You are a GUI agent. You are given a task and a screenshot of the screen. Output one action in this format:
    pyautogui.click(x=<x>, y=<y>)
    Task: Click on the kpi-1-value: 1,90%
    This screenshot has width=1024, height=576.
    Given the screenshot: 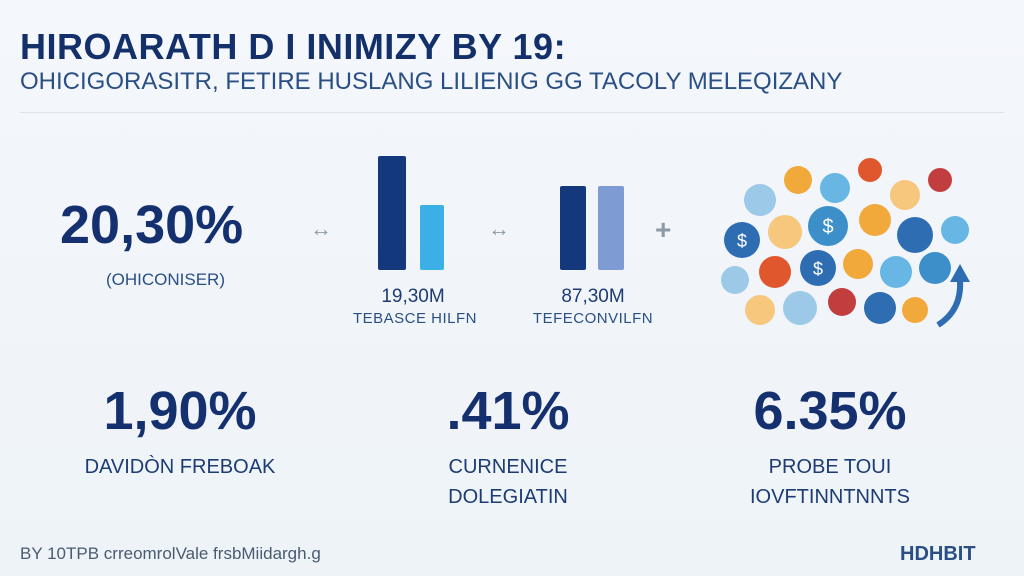 What is the action you would take?
    pyautogui.click(x=180, y=411)
    